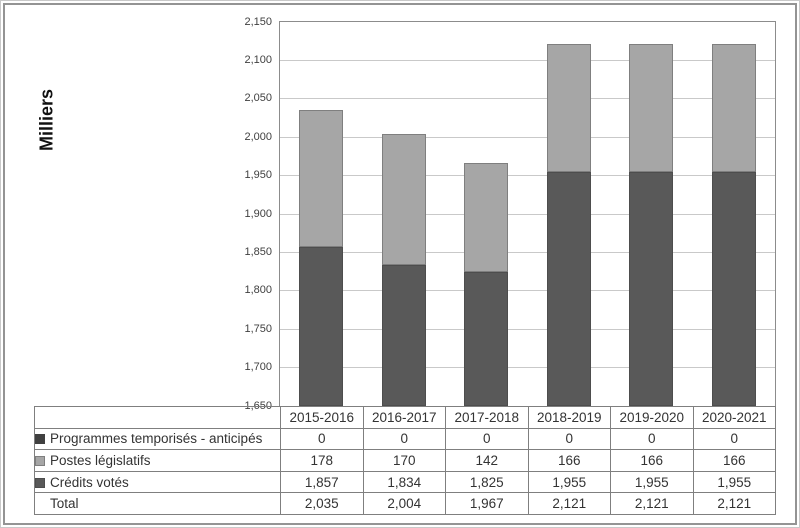 The height and width of the screenshot is (528, 800). I want to click on y-axis-tick-label: 2,150, so click(258, 21).